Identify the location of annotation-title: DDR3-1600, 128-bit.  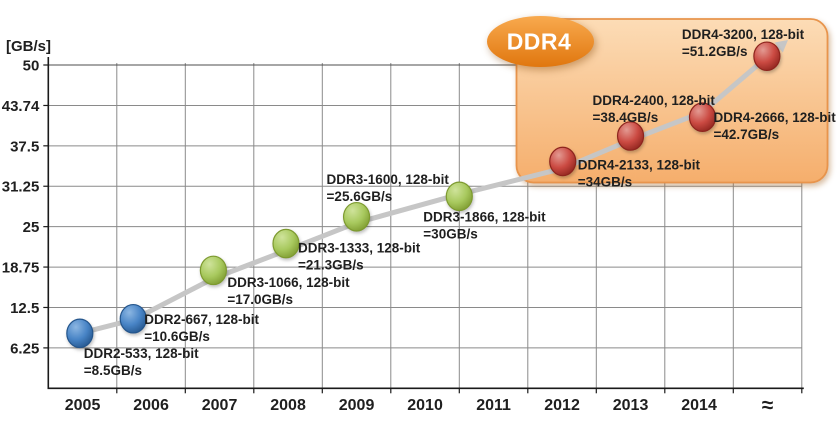
(388, 179).